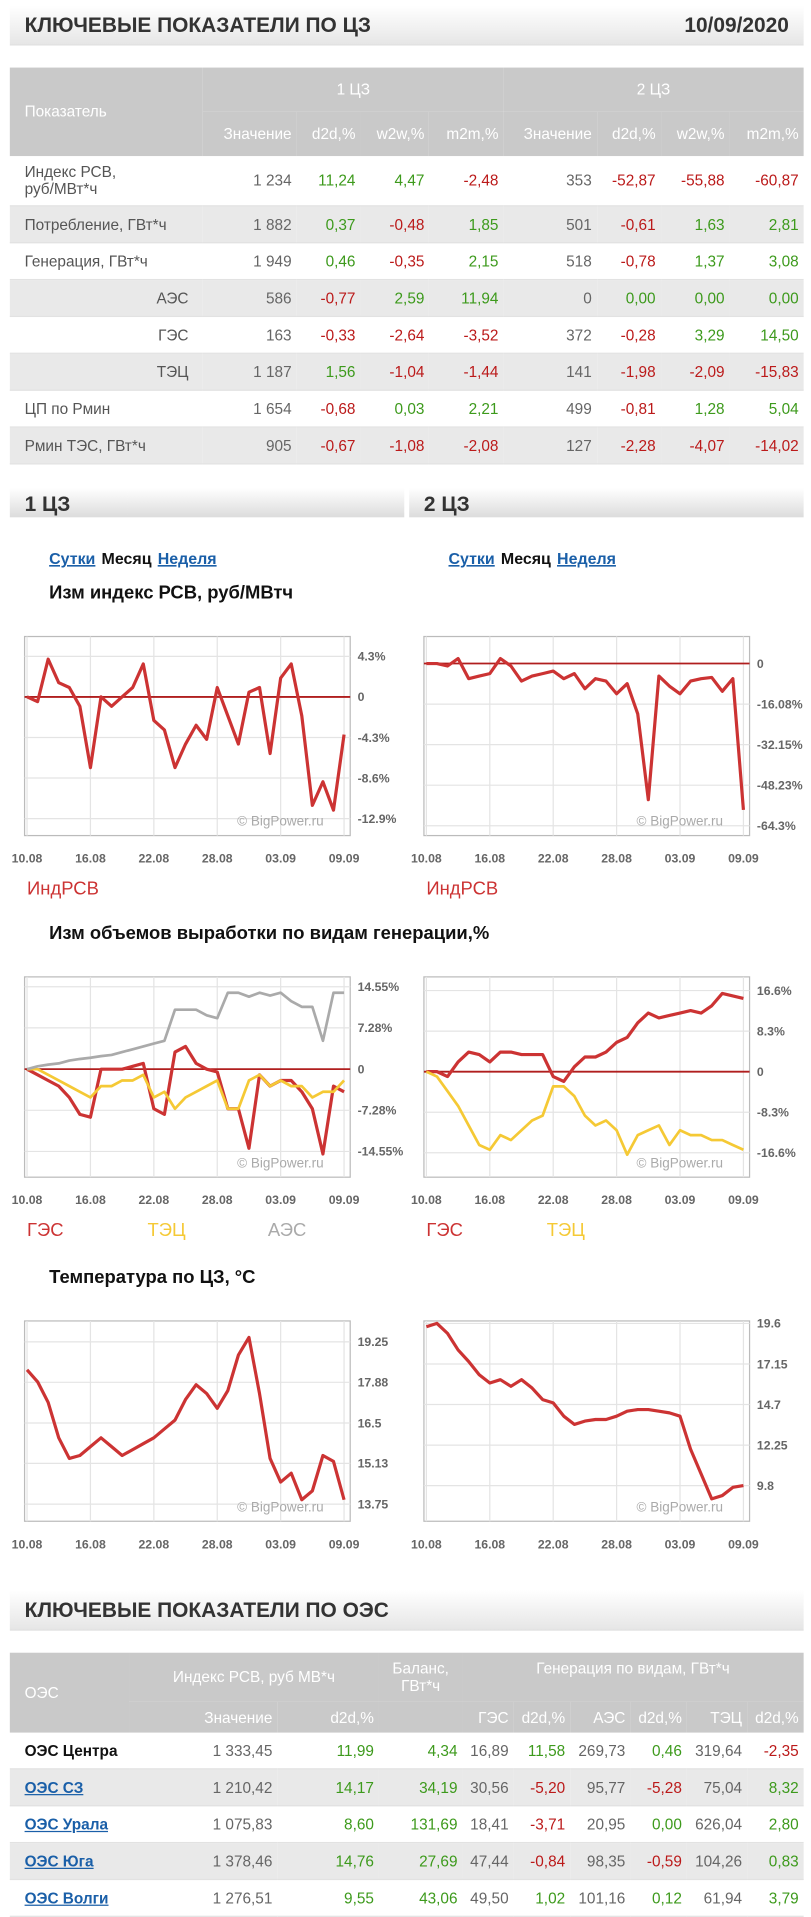 This screenshot has height=1917, width=811. Describe the element at coordinates (328, 1787) in the screenshot. I see `cell: 14,17` at that location.